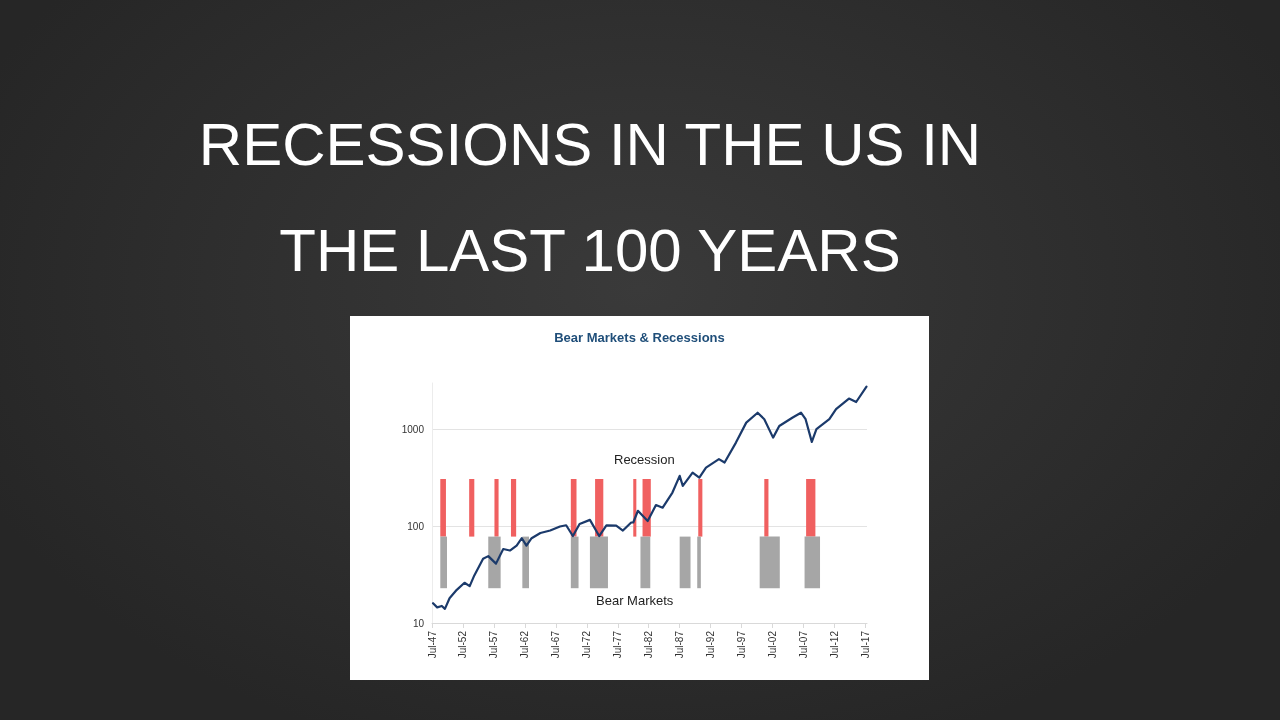  I want to click on x-tick-label: Jul-57, so click(494, 644).